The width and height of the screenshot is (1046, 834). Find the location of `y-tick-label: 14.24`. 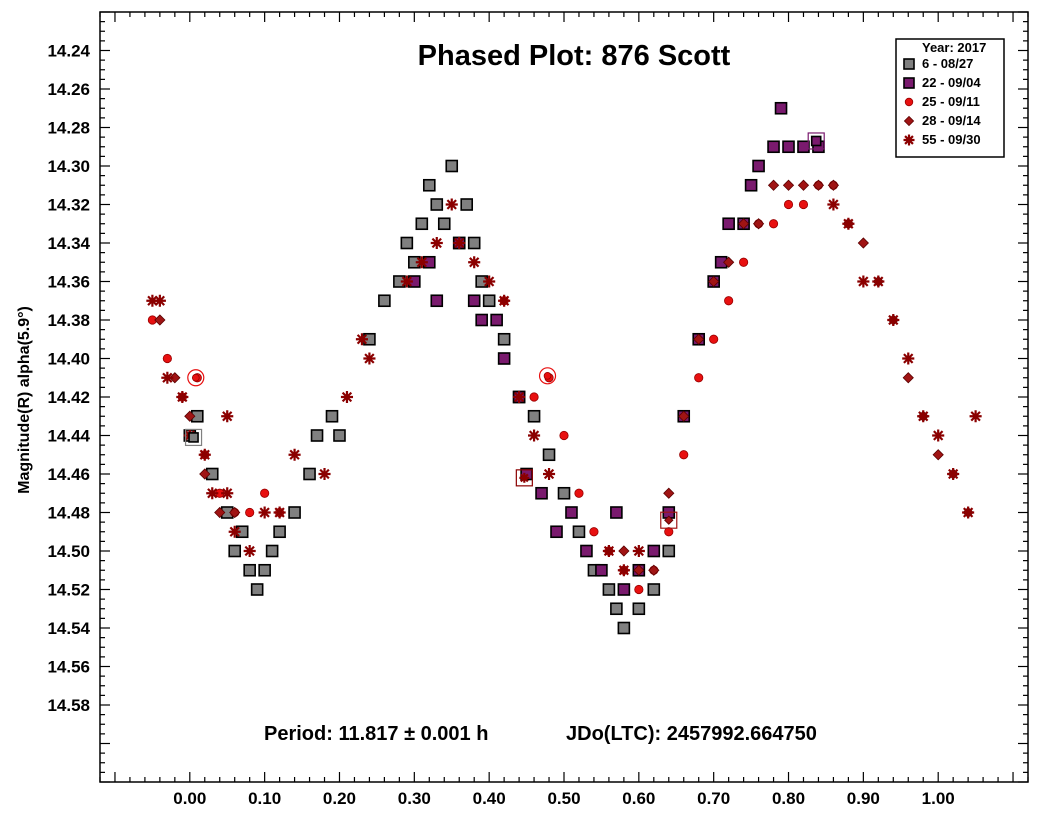

y-tick-label: 14.24 is located at coordinates (68, 51).